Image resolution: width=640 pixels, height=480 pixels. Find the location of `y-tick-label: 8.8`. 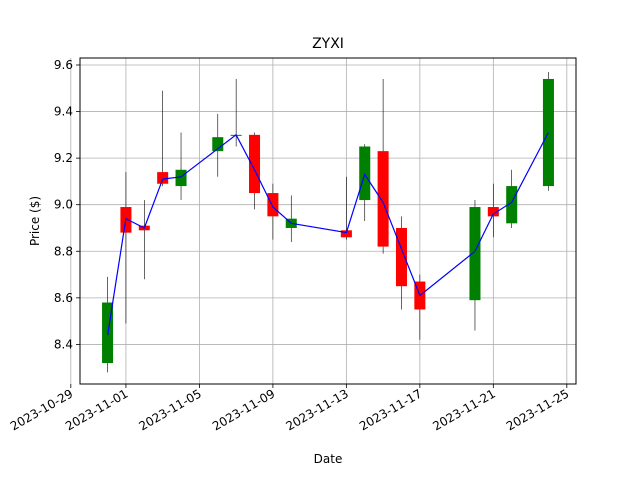

y-tick-label: 8.8 is located at coordinates (63, 251).